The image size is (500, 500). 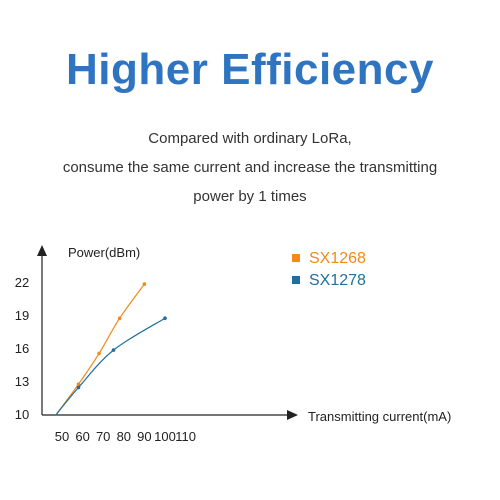 I want to click on x-tick-label: 100, so click(x=165, y=436).